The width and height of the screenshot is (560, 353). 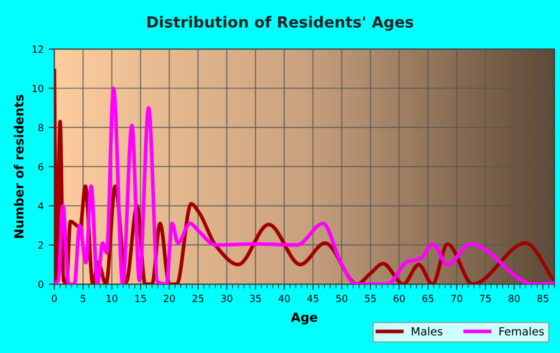 I want to click on x-tick-label: 50, so click(x=342, y=298).